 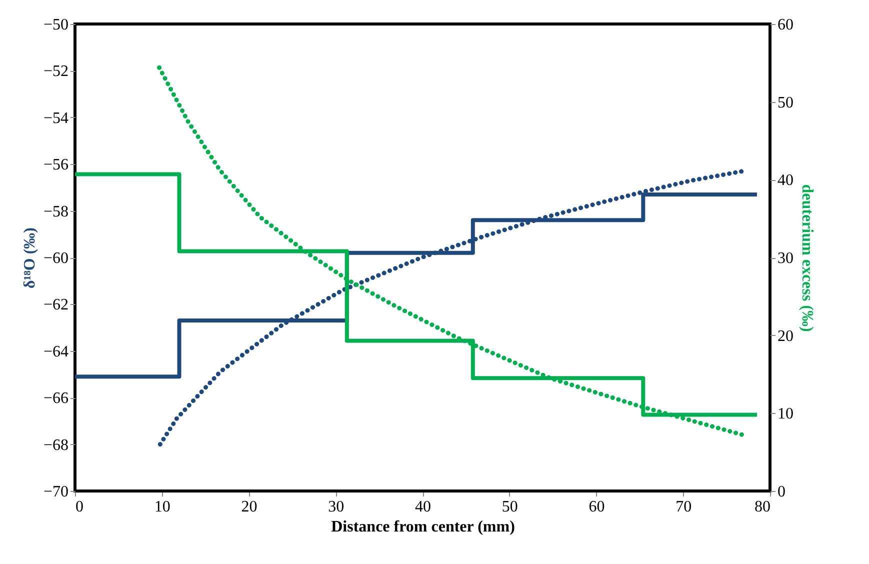 I want to click on y-tick-label: −62, so click(x=55, y=305).